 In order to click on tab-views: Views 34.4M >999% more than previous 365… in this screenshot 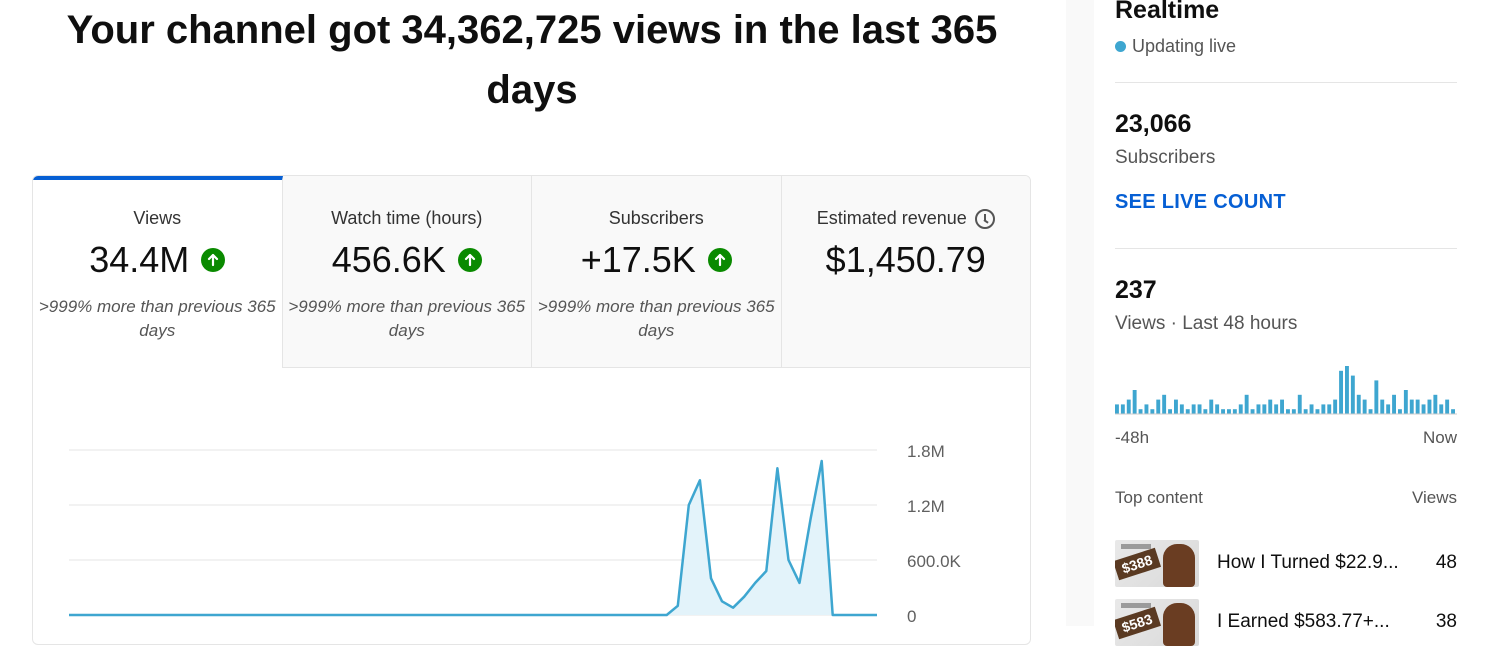, I will do `click(158, 272)`.